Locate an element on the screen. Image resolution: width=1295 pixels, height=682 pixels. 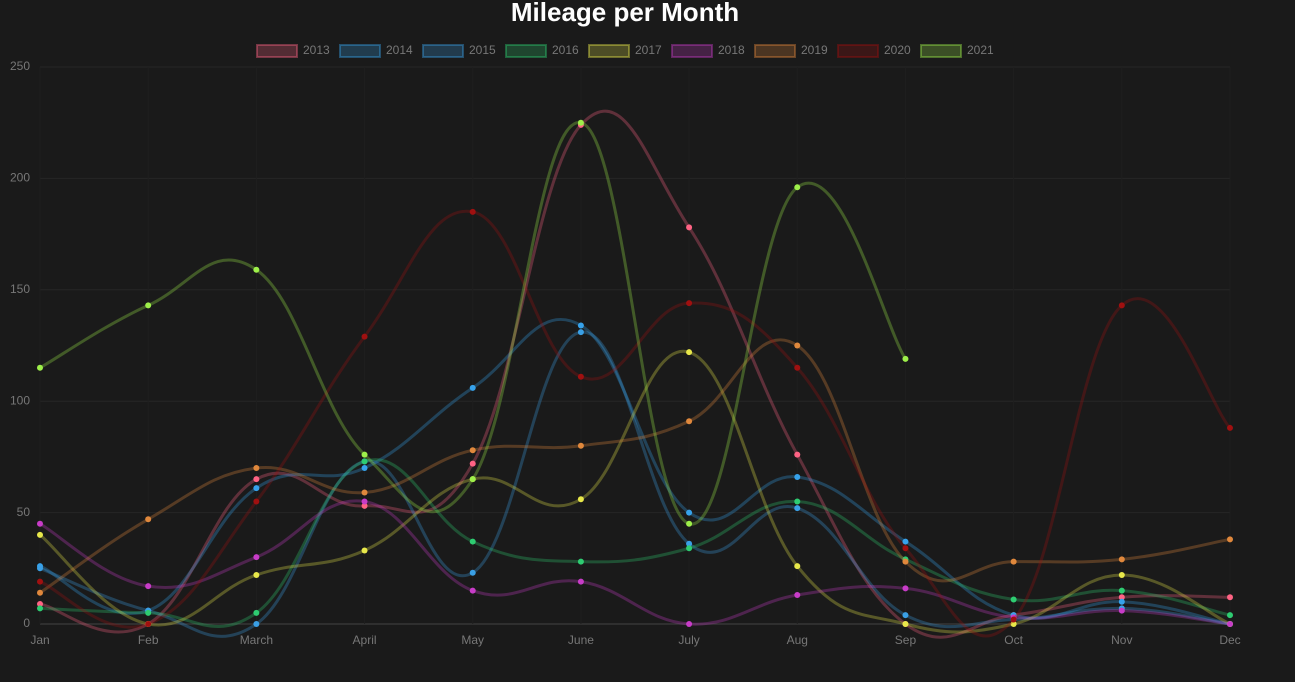
legend-label: 2013 is located at coordinates (316, 50).